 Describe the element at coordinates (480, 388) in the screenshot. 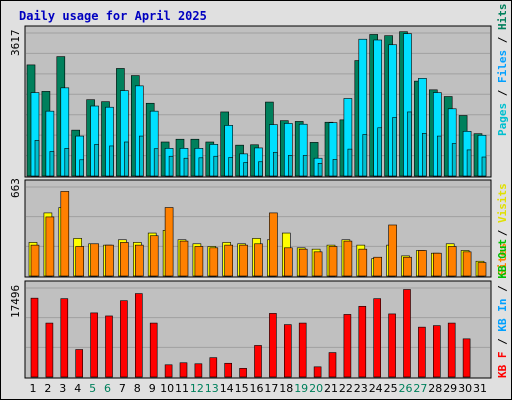

I see `x-tick-label: 31` at that location.